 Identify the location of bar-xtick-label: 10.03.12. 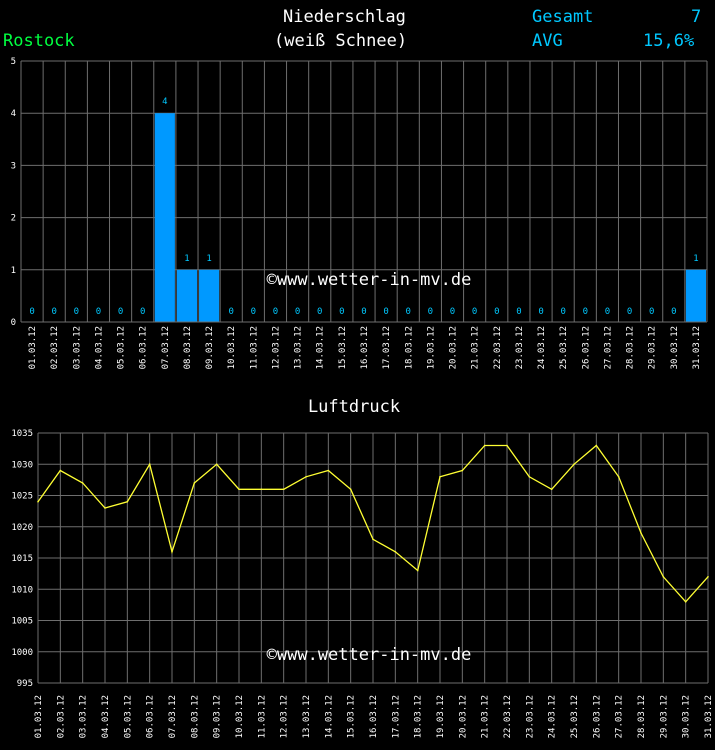
(232, 347).